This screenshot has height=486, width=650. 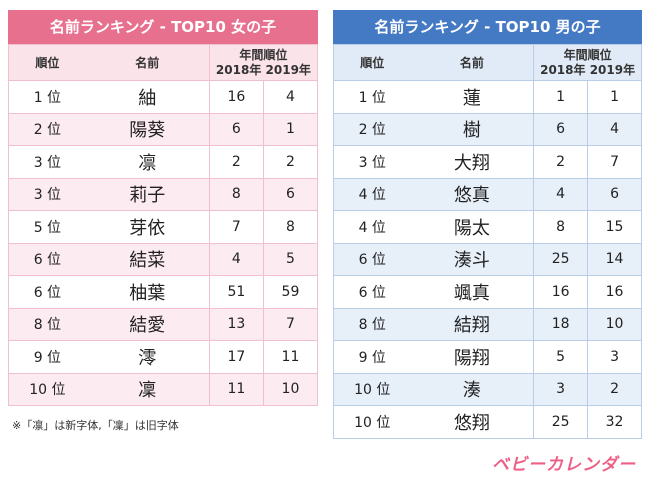 What do you see at coordinates (147, 162) in the screenshot?
I see `name-cell: 凛` at bounding box center [147, 162].